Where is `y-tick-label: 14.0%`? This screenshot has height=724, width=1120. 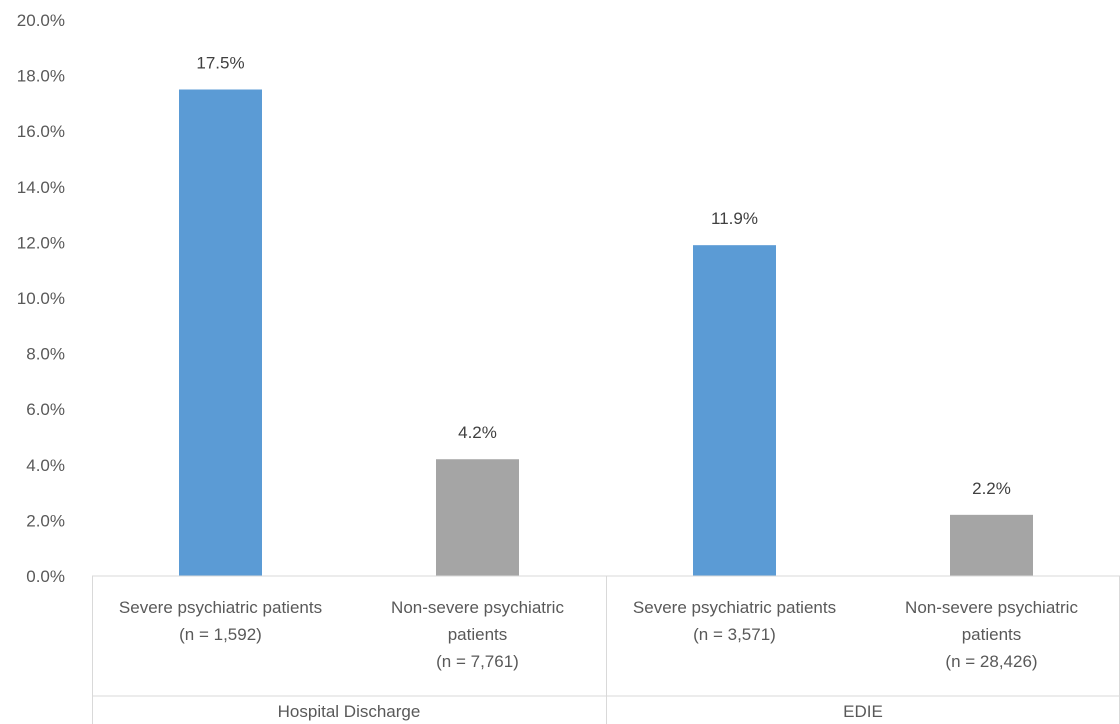 y-tick-label: 14.0% is located at coordinates (41, 187).